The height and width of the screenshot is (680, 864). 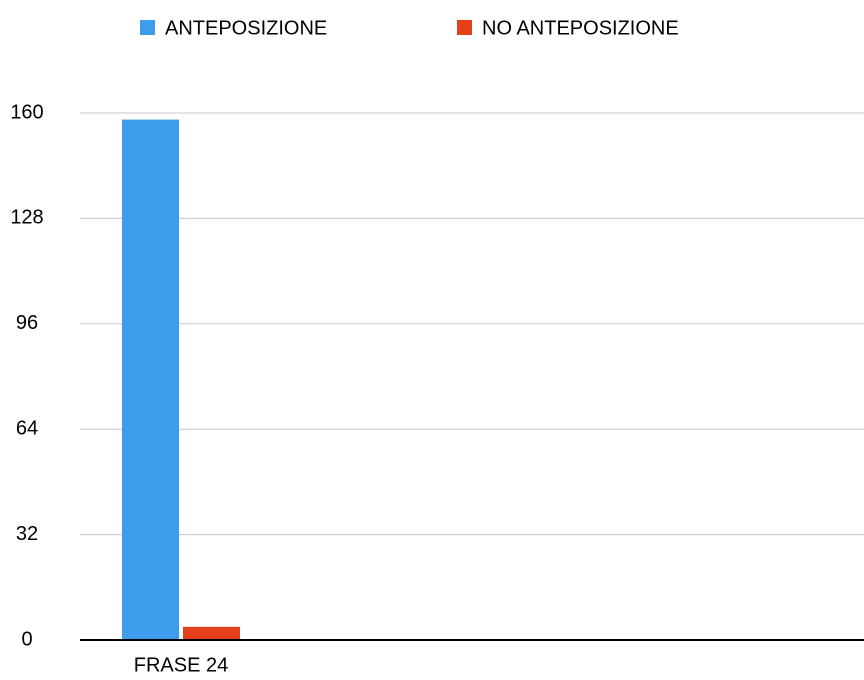 What do you see at coordinates (580, 28) in the screenshot?
I see `legend-label: NO ANTEPOSIZIONE` at bounding box center [580, 28].